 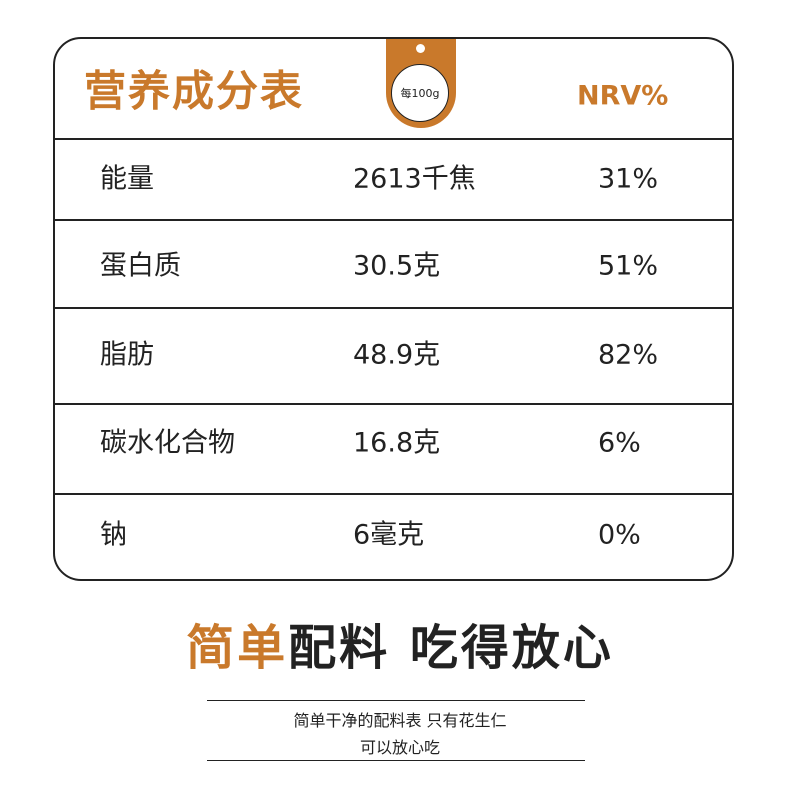 I want to click on per-label: 每100g, so click(x=420, y=93).